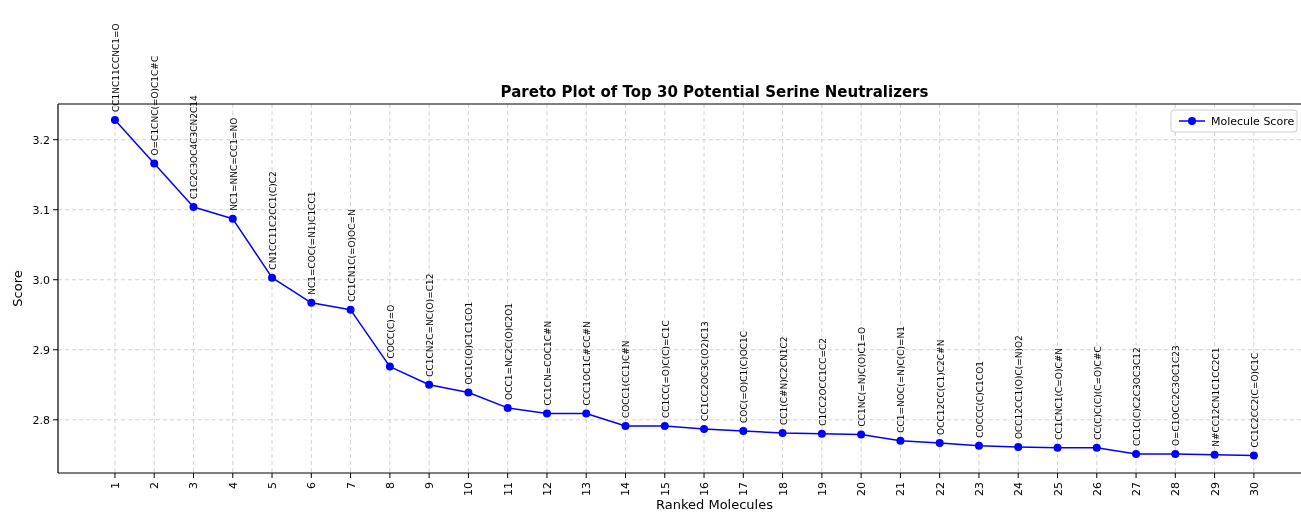 This screenshot has width=1301, height=513. I want to click on annotation: CN1CC11C2CC1(C)C2, so click(273, 220).